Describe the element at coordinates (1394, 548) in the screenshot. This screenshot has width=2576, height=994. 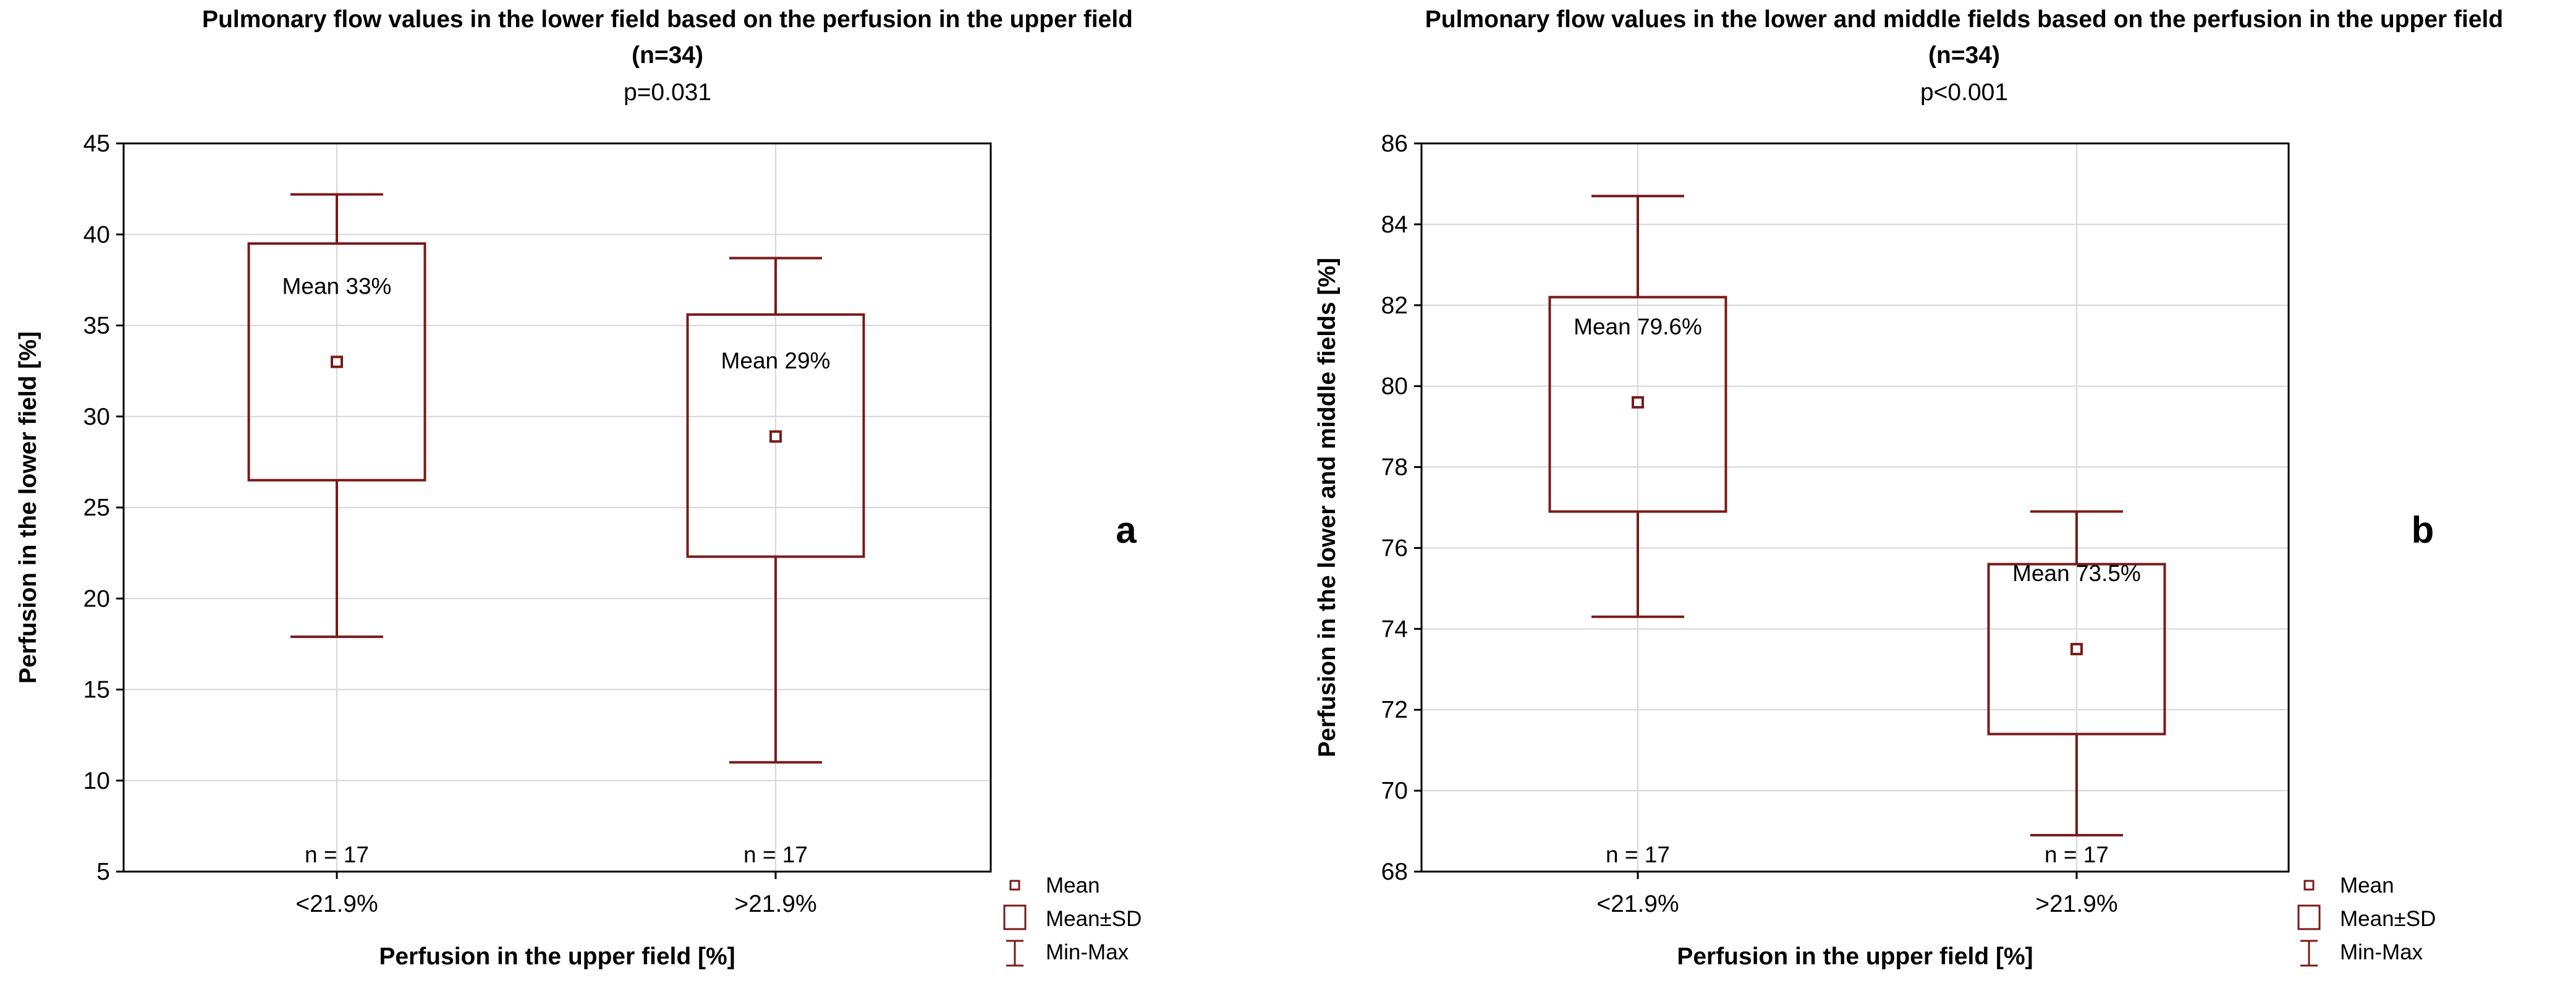
I see `y-tick-label: 76` at that location.